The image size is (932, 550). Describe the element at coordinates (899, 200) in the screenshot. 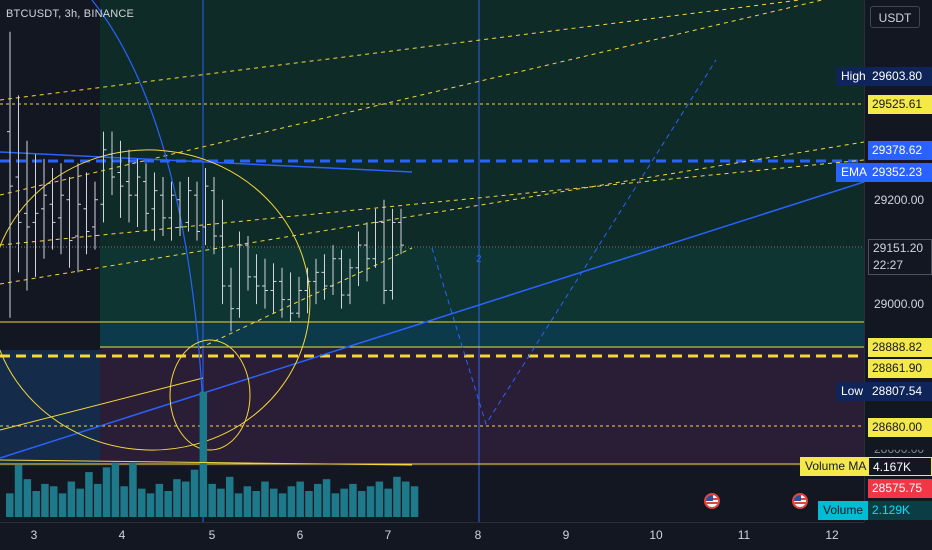

I see `tick-29200: 29200.00` at that location.